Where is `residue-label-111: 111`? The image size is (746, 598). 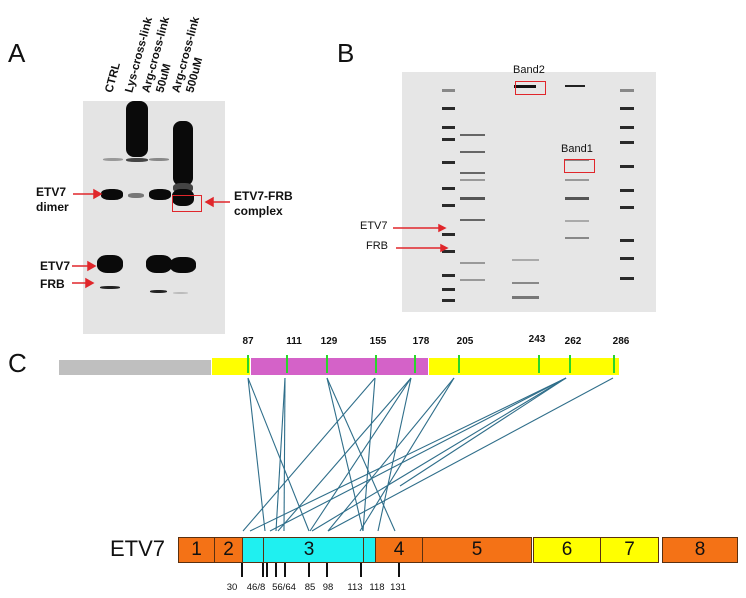
residue-label-111: 111 is located at coordinates (294, 341).